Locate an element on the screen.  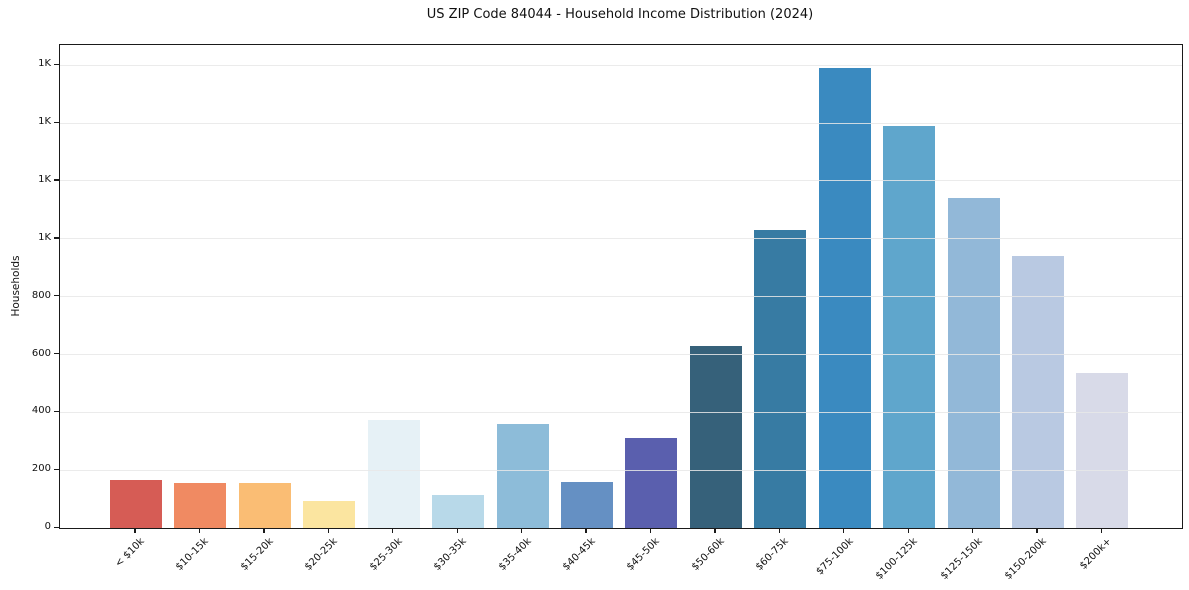
bar--20-25k is located at coordinates (329, 514).